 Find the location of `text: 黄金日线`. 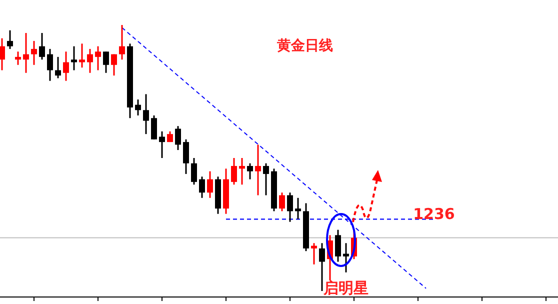

text: 黄金日线 is located at coordinates (304, 46).